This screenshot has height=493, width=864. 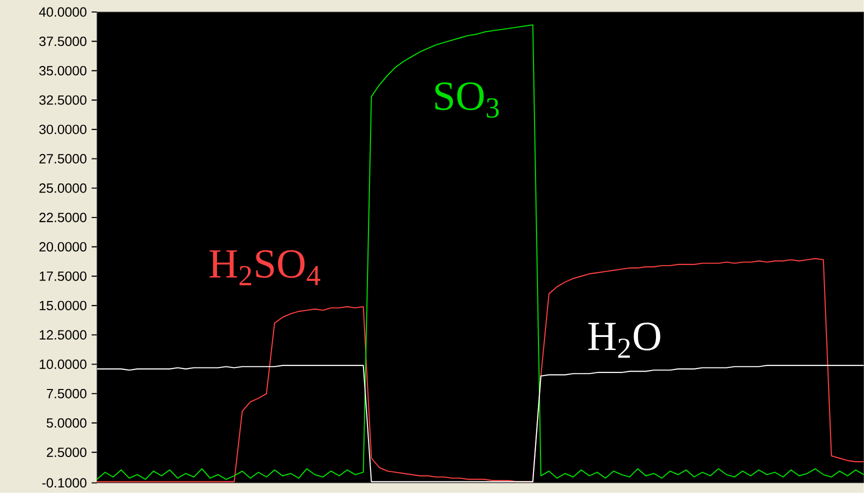 What do you see at coordinates (265, 268) in the screenshot?
I see `series-label: H$_{2}$SO$_{4}$` at bounding box center [265, 268].